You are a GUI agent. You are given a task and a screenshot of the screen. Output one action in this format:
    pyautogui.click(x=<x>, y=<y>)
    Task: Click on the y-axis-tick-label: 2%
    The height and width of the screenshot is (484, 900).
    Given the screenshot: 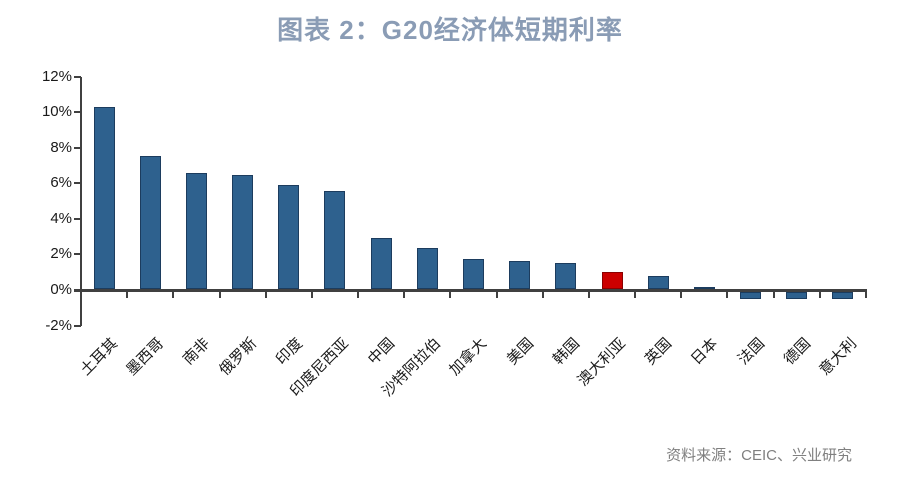 What is the action you would take?
    pyautogui.click(x=61, y=254)
    